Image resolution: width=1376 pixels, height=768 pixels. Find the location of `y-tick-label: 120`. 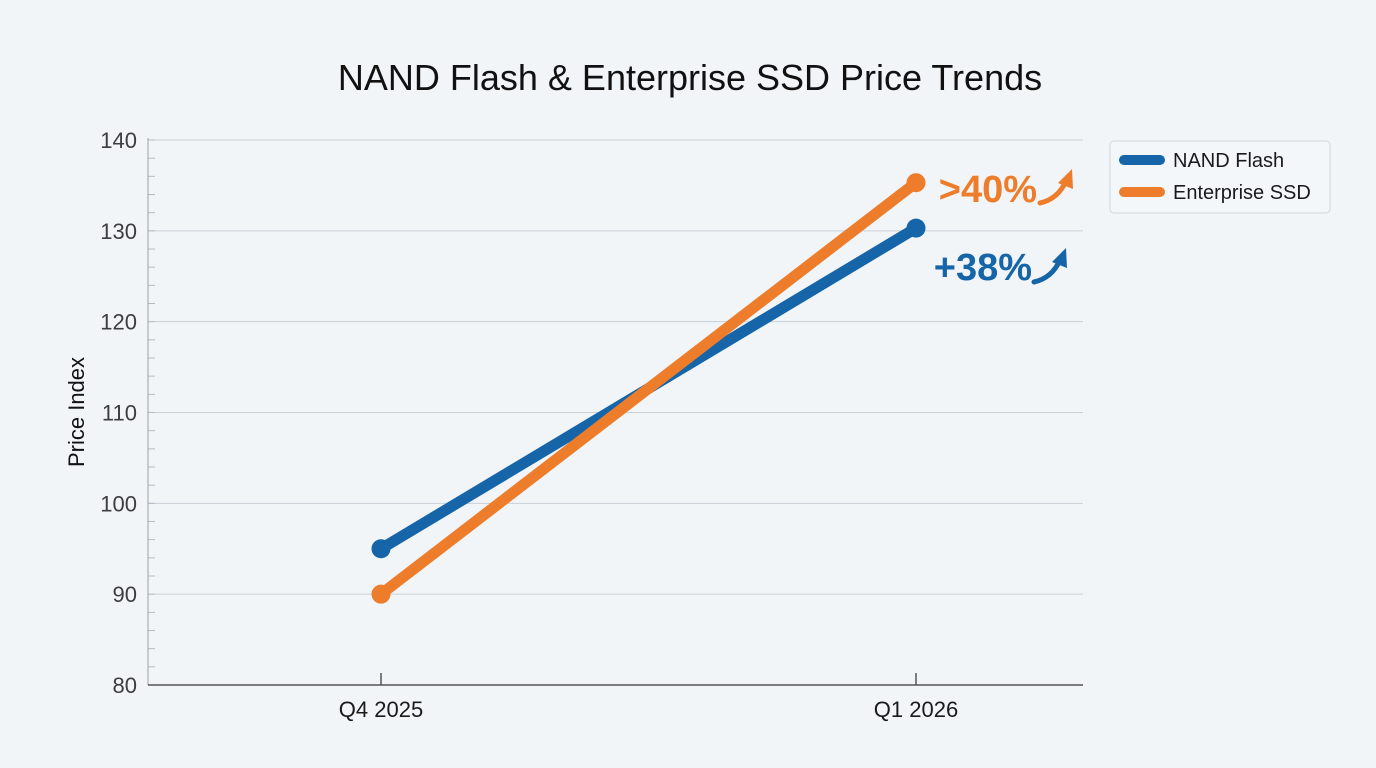

y-tick-label: 120 is located at coordinates (118, 322).